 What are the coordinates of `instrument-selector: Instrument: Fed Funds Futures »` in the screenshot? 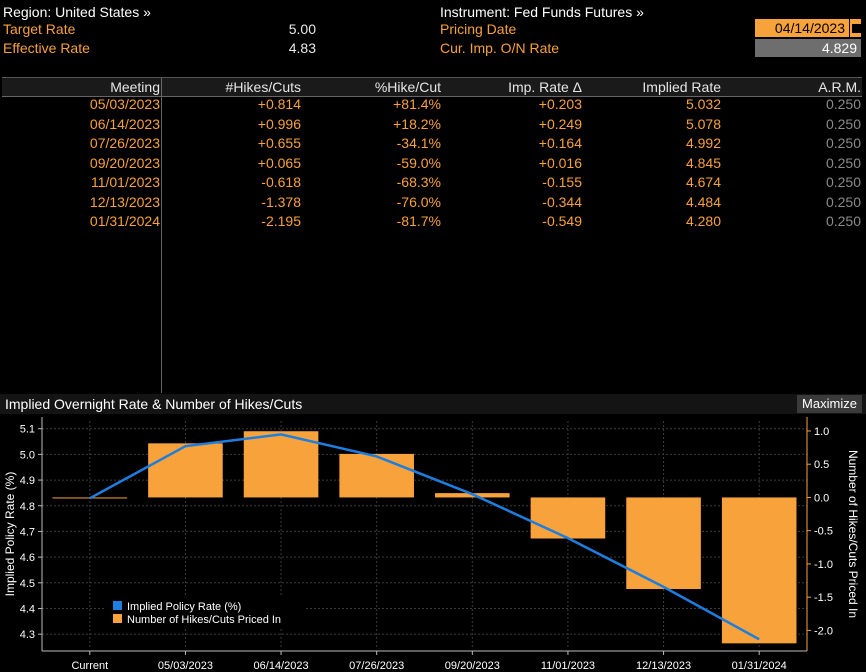 It's located at (542, 12).